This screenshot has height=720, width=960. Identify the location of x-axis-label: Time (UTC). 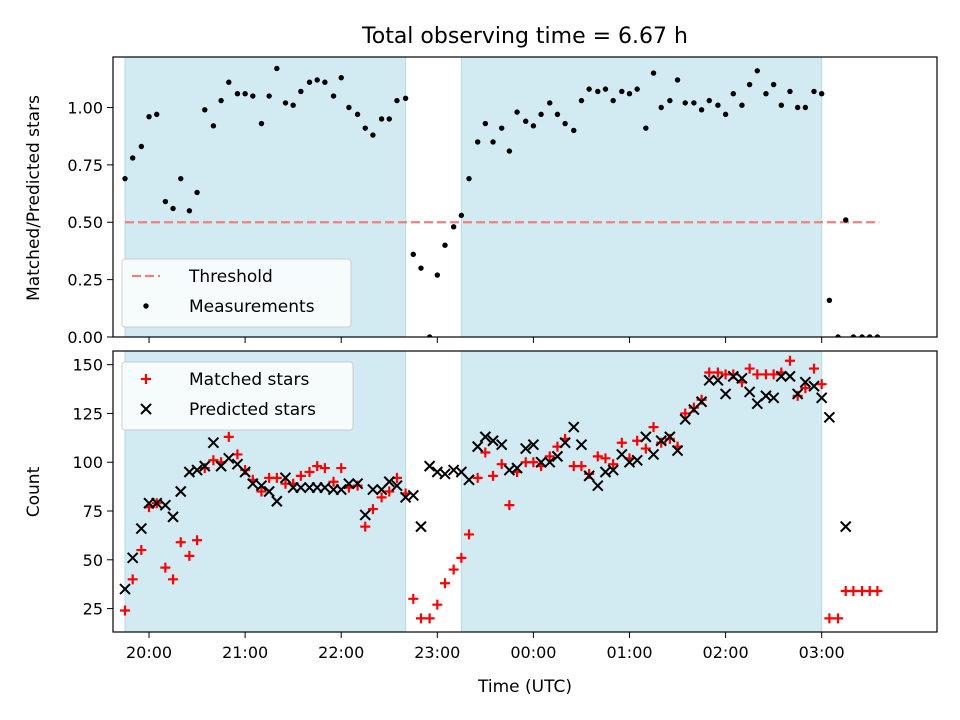
(524, 687).